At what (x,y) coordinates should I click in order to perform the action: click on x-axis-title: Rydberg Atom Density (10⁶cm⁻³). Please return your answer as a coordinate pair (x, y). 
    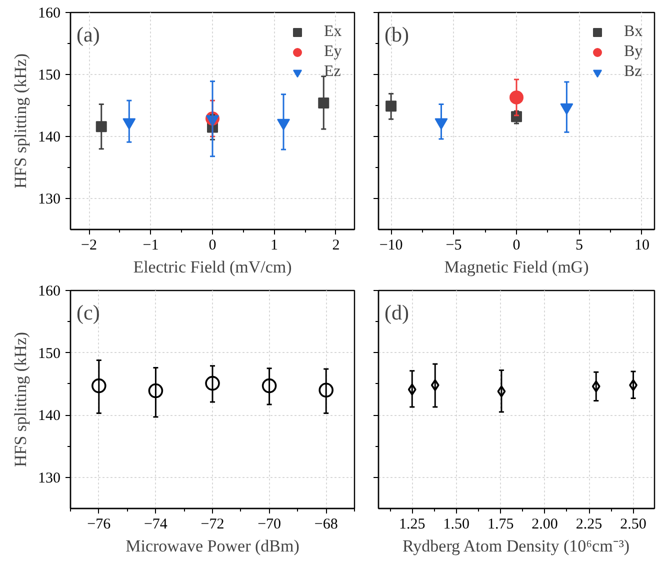
    Looking at the image, I should click on (516, 546).